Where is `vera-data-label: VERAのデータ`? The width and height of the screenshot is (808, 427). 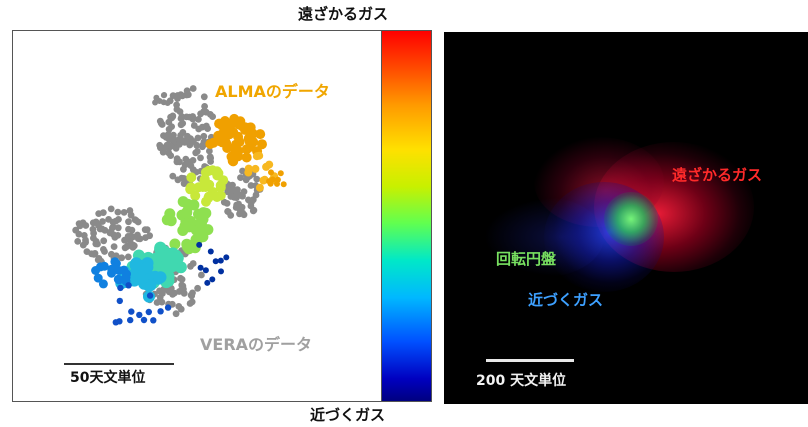
vera-data-label: VERAのデータ is located at coordinates (256, 344).